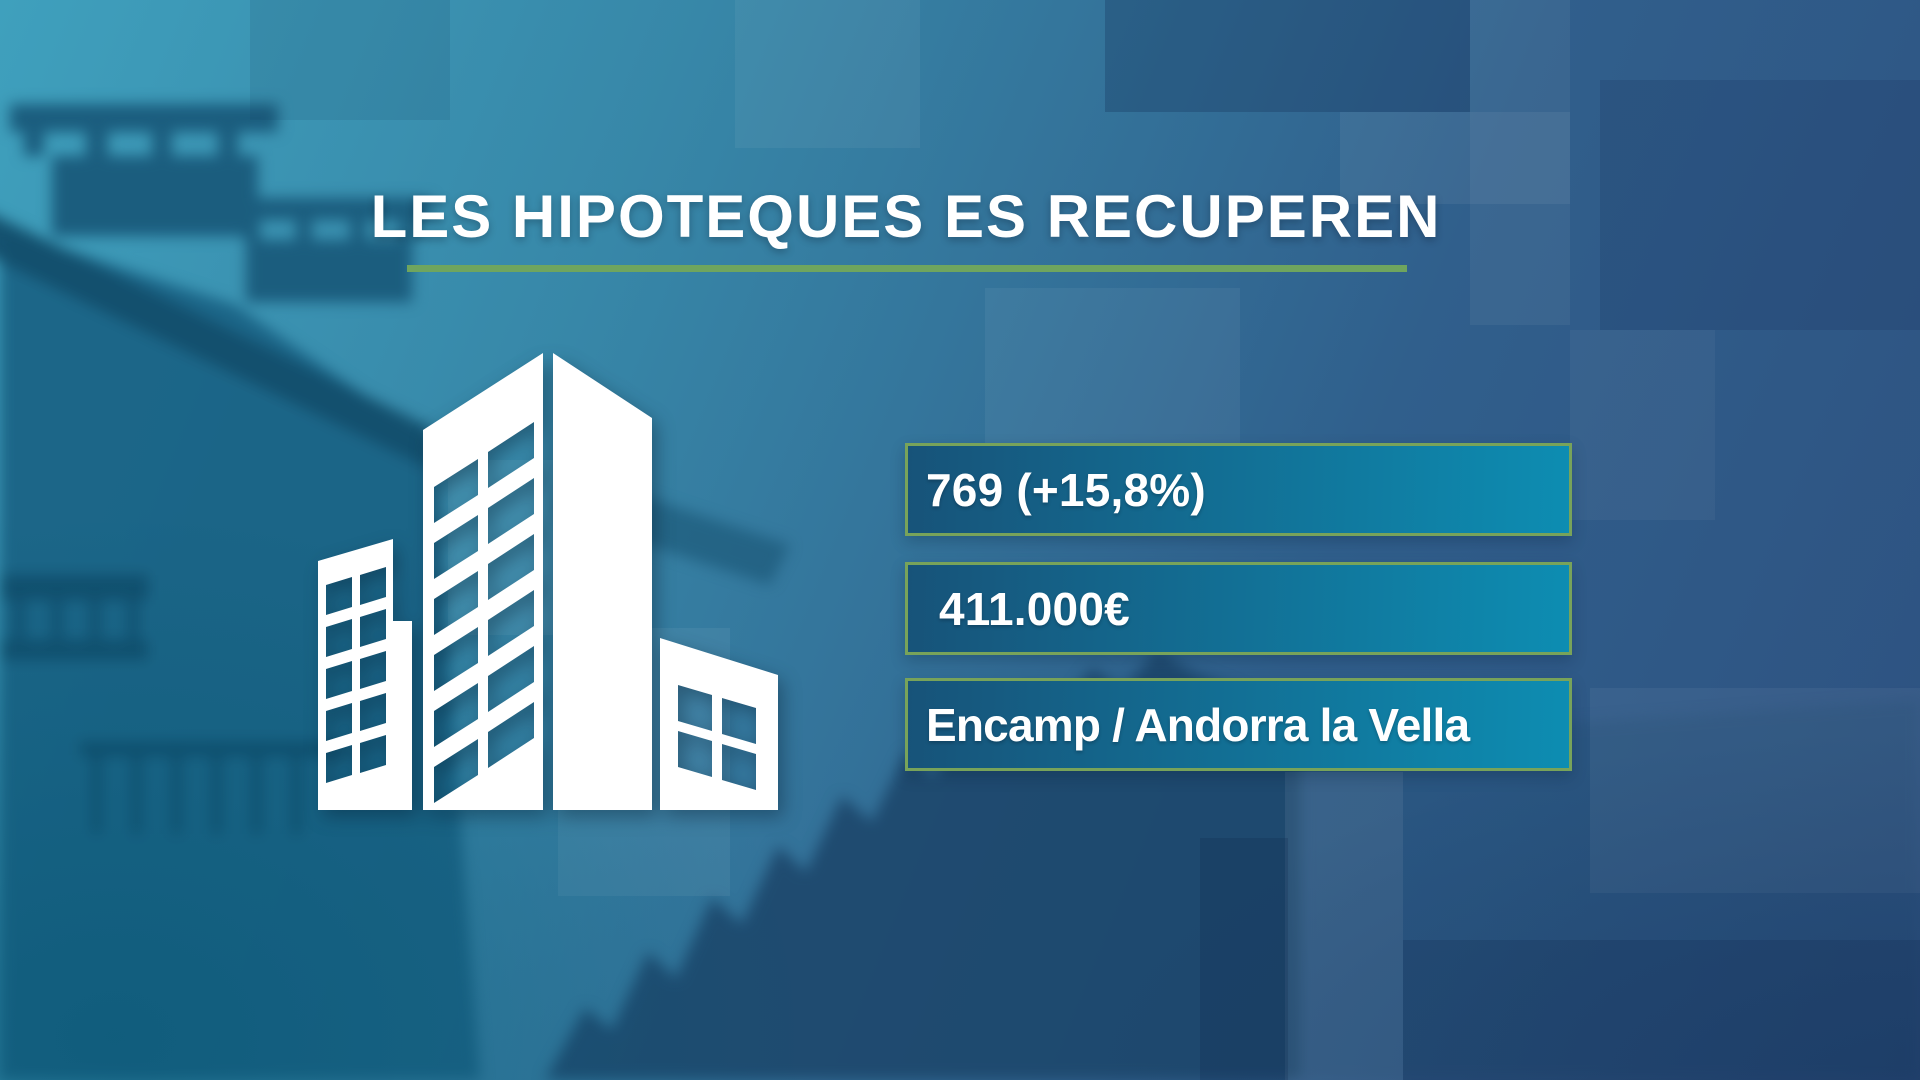 This screenshot has width=1920, height=1080. Describe the element at coordinates (906, 216) in the screenshot. I see `page-title: LES HIPOTEQUES ES RECUPEREN` at that location.